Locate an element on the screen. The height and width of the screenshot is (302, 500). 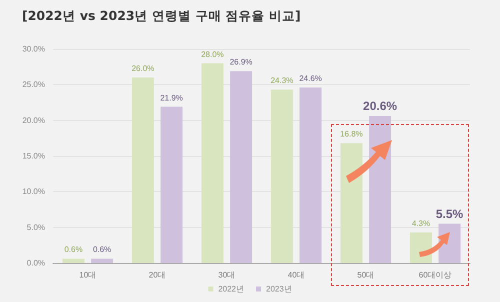
data-label: 24.3% is located at coordinates (282, 81).